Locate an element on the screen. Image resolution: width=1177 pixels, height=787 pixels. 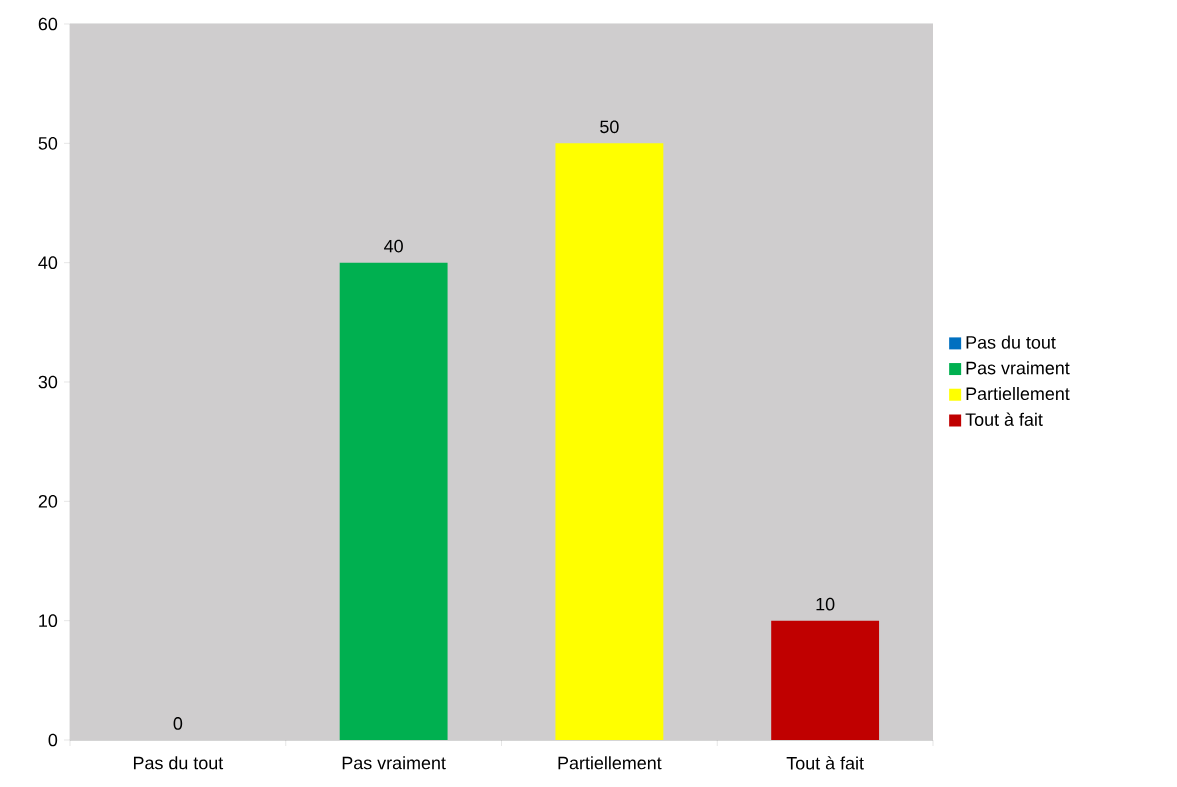
data-label: 40 is located at coordinates (393, 246).